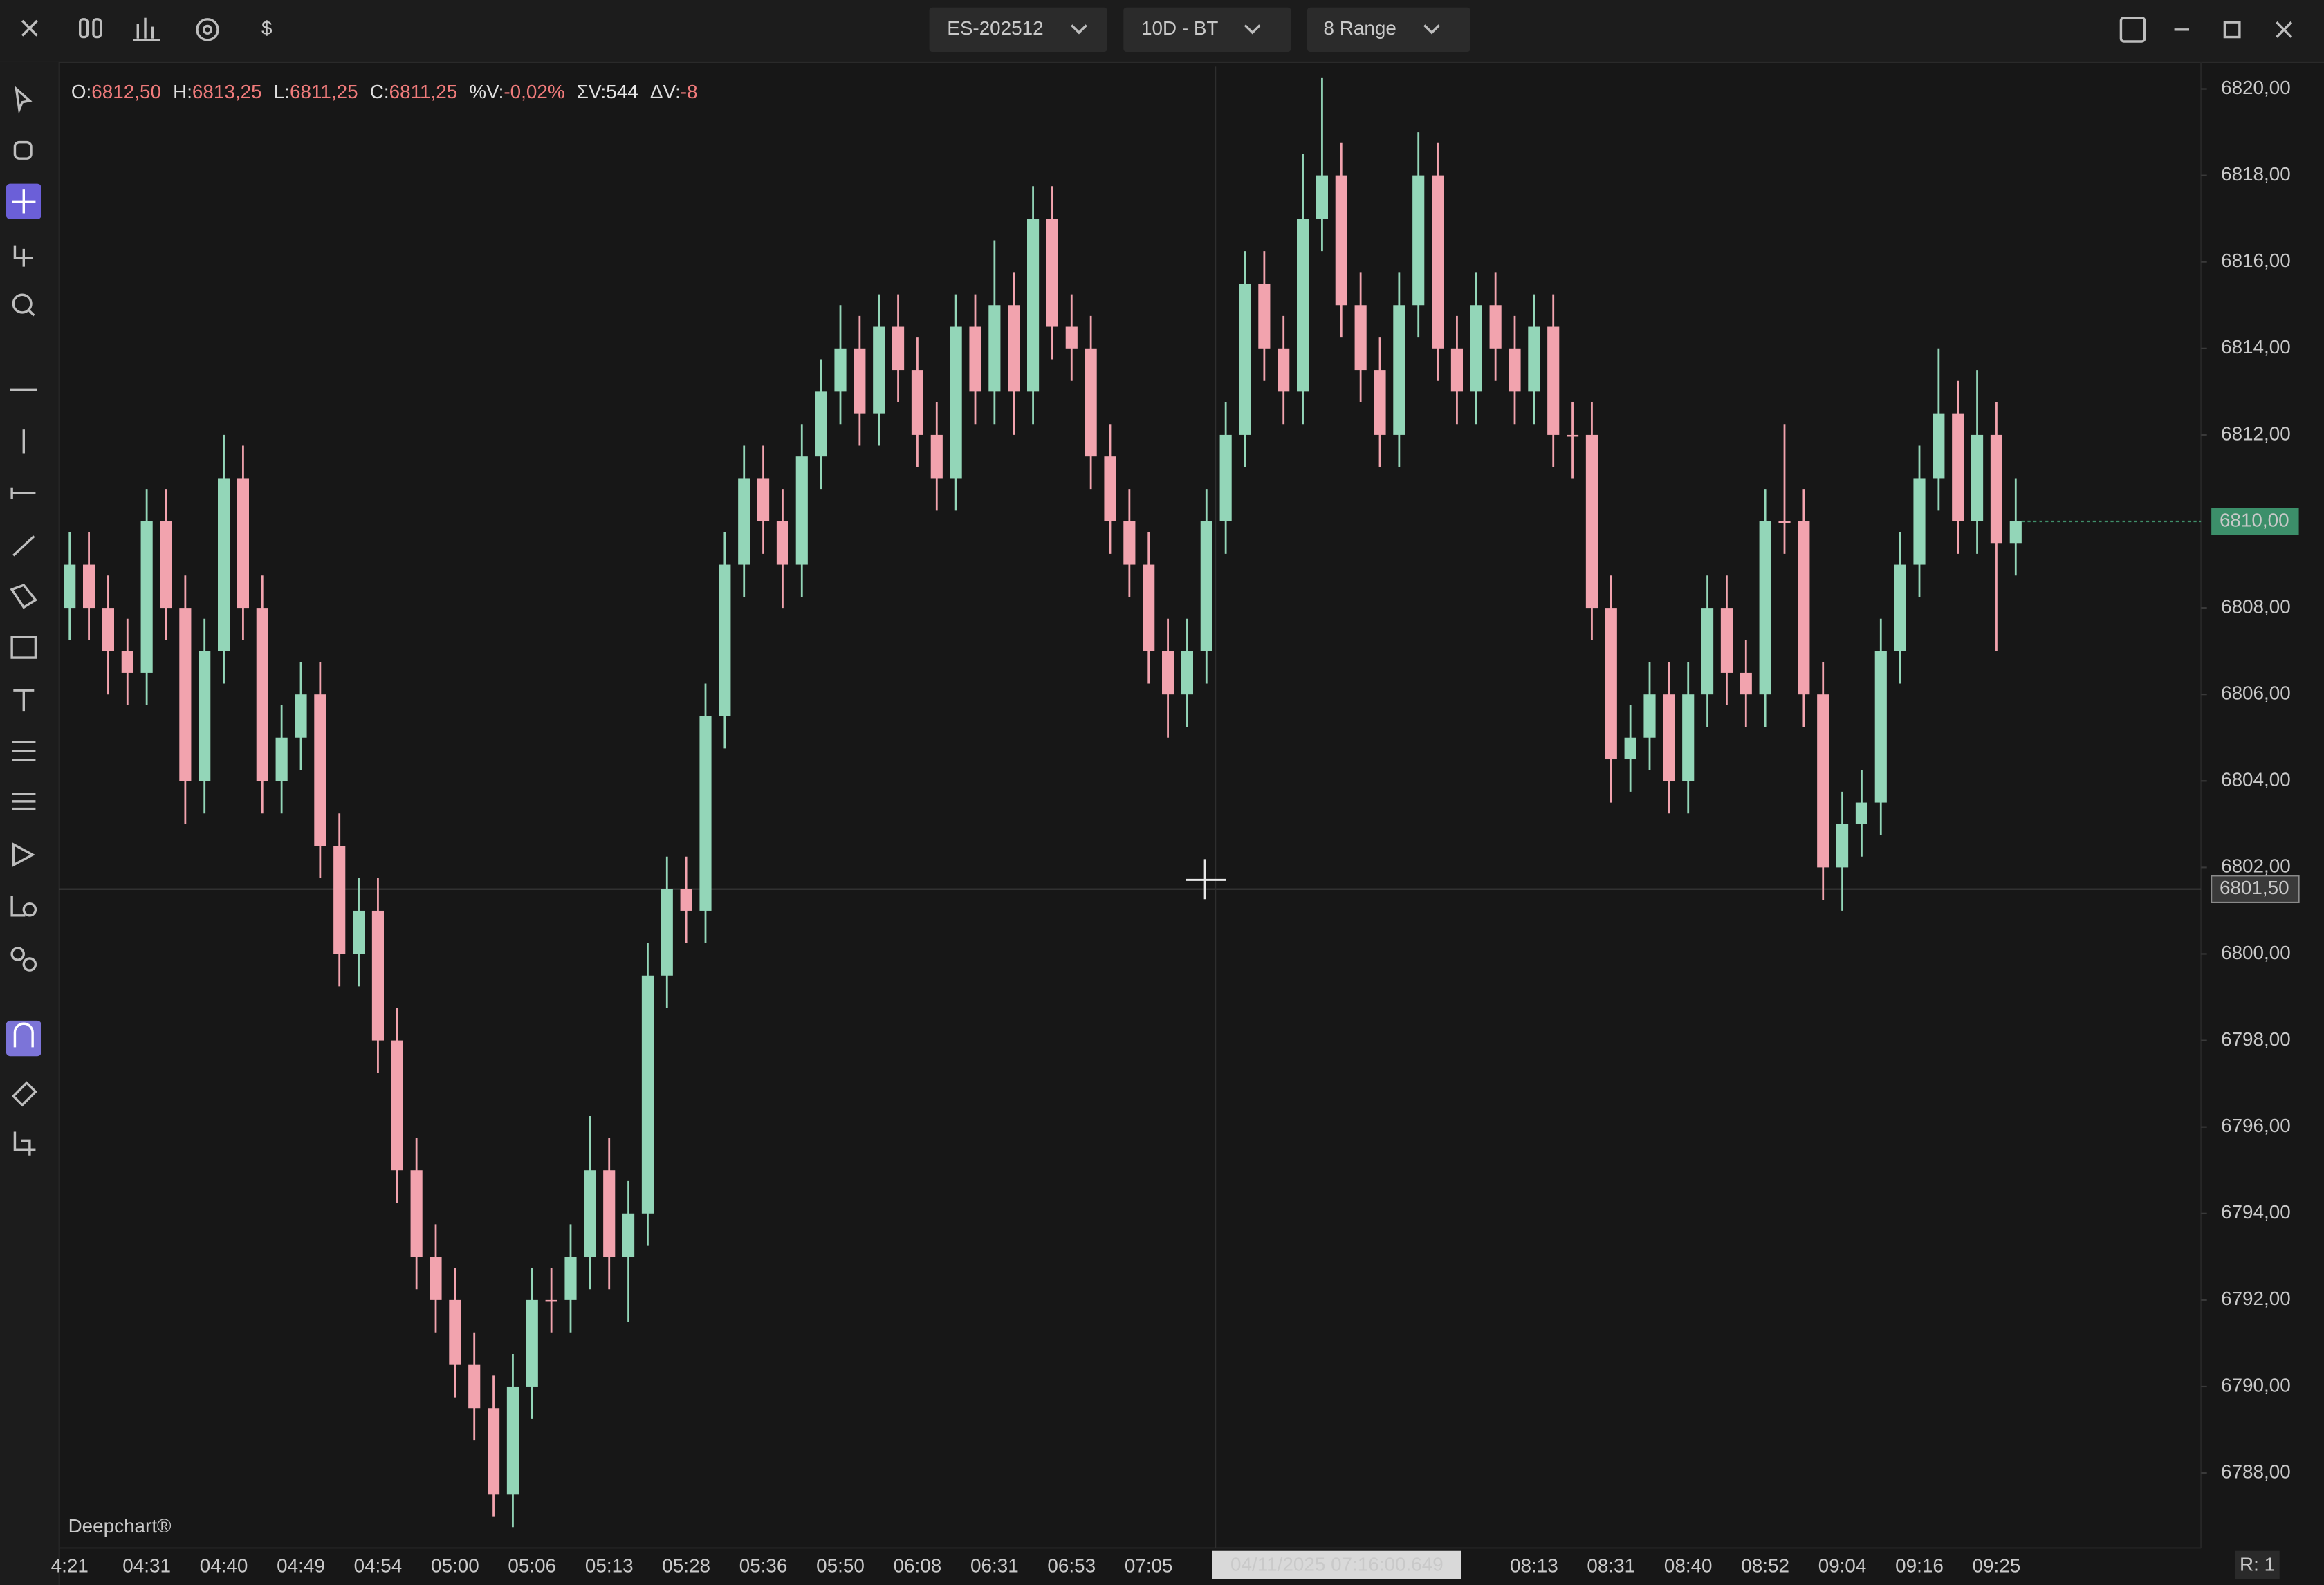 The width and height of the screenshot is (2324, 1585). I want to click on crosshair-price-tag, so click(2255, 889).